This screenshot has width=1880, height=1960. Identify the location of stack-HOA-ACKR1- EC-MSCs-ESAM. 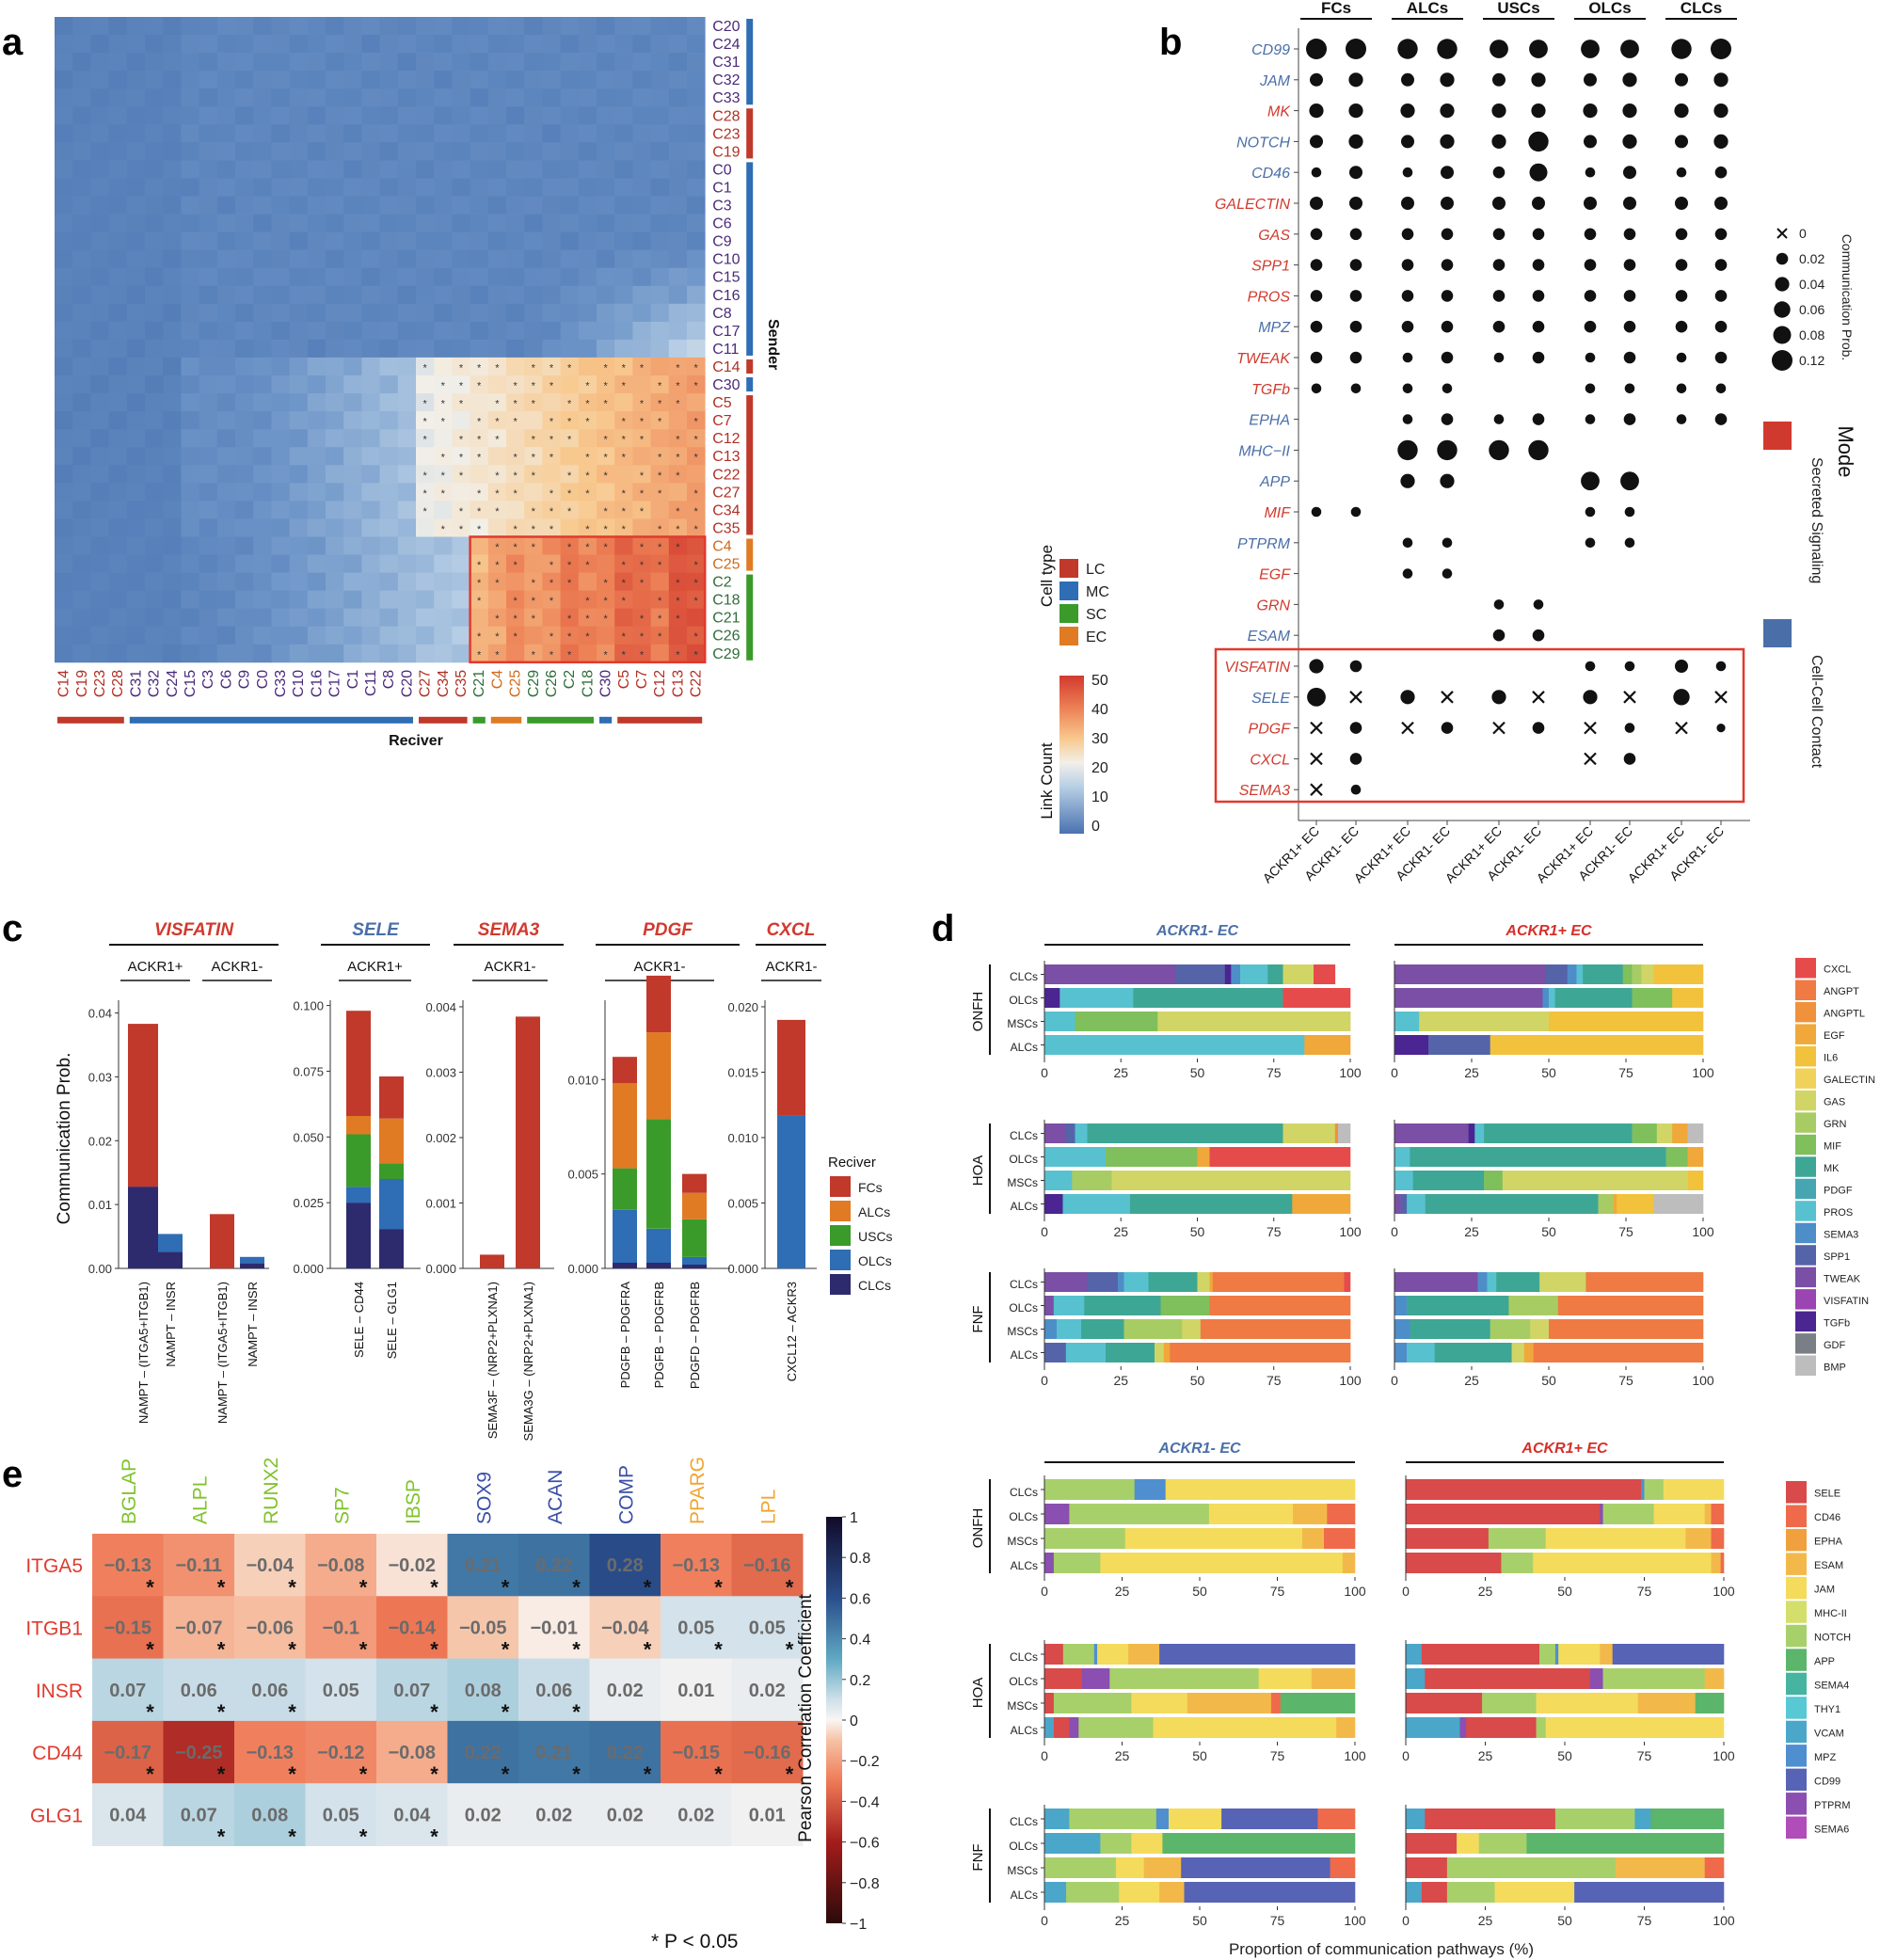
(1229, 1703).